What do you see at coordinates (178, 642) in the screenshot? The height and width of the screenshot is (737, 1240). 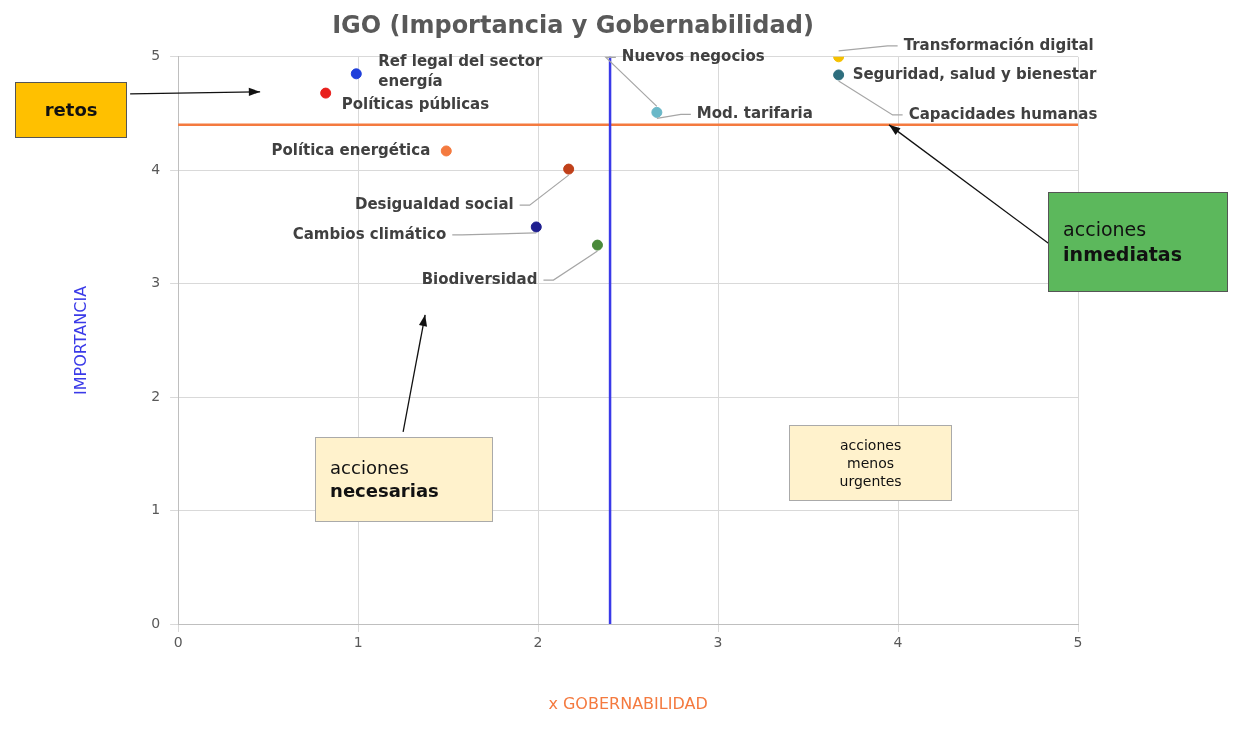 I see `x-tick-label: 0` at bounding box center [178, 642].